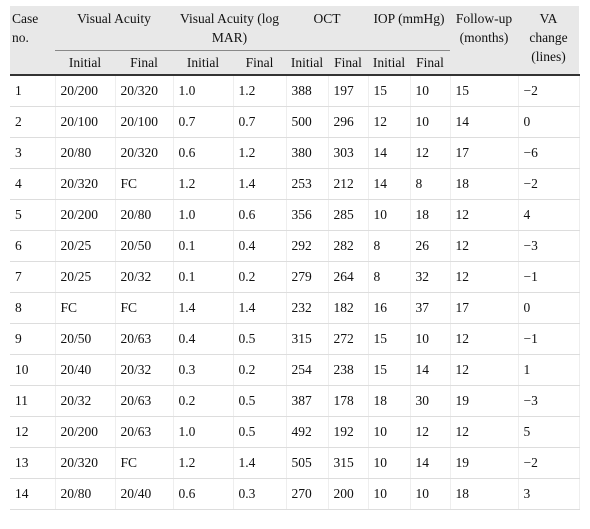 This screenshot has height=529, width=590. Describe the element at coordinates (144, 122) in the screenshot. I see `table-cell: 20/100` at that location.